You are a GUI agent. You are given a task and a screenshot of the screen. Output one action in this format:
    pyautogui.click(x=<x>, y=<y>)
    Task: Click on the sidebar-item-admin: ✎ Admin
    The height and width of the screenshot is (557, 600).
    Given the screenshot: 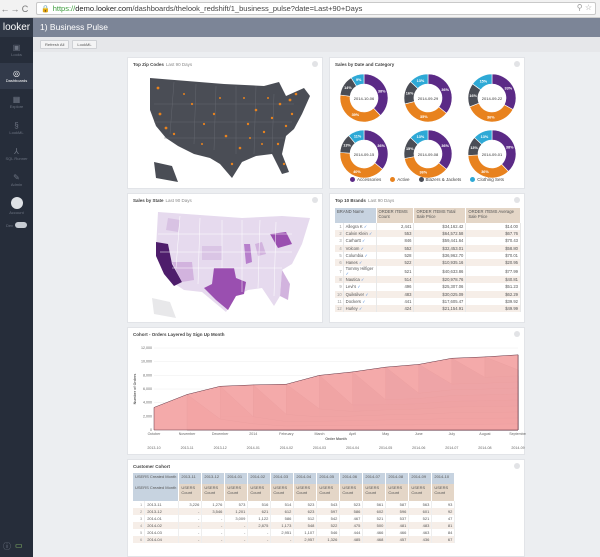 What is the action you would take?
    pyautogui.click(x=16, y=180)
    